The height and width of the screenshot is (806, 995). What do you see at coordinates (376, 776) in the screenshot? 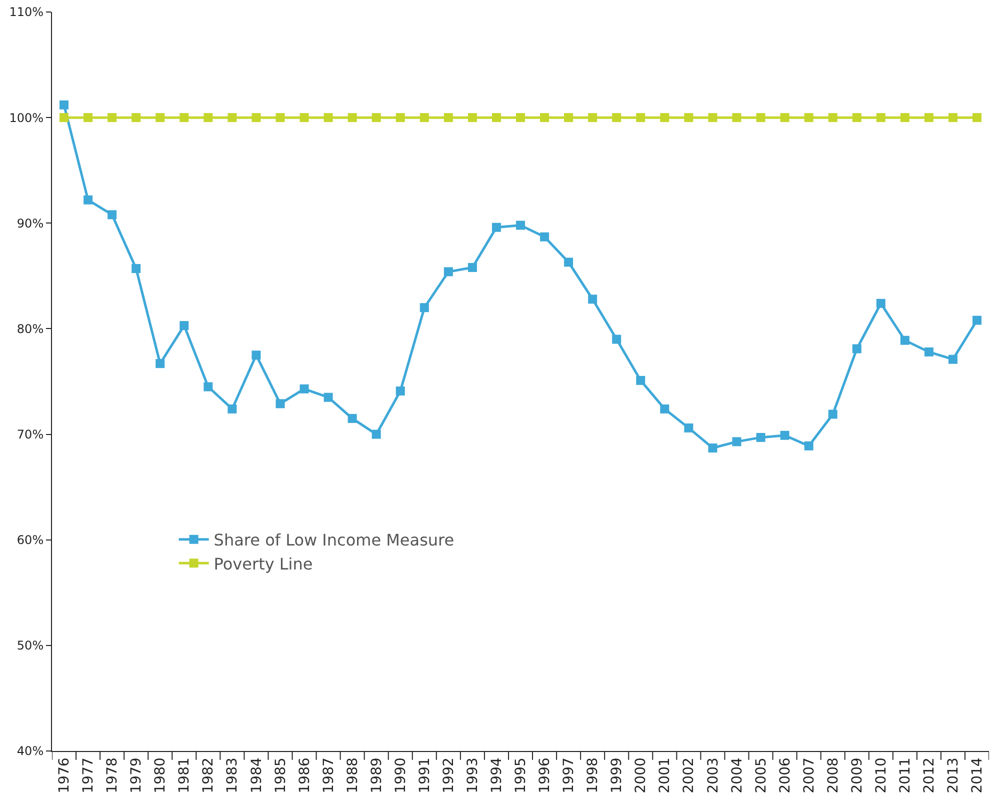
I see `x-tick-label: 1989` at bounding box center [376, 776].